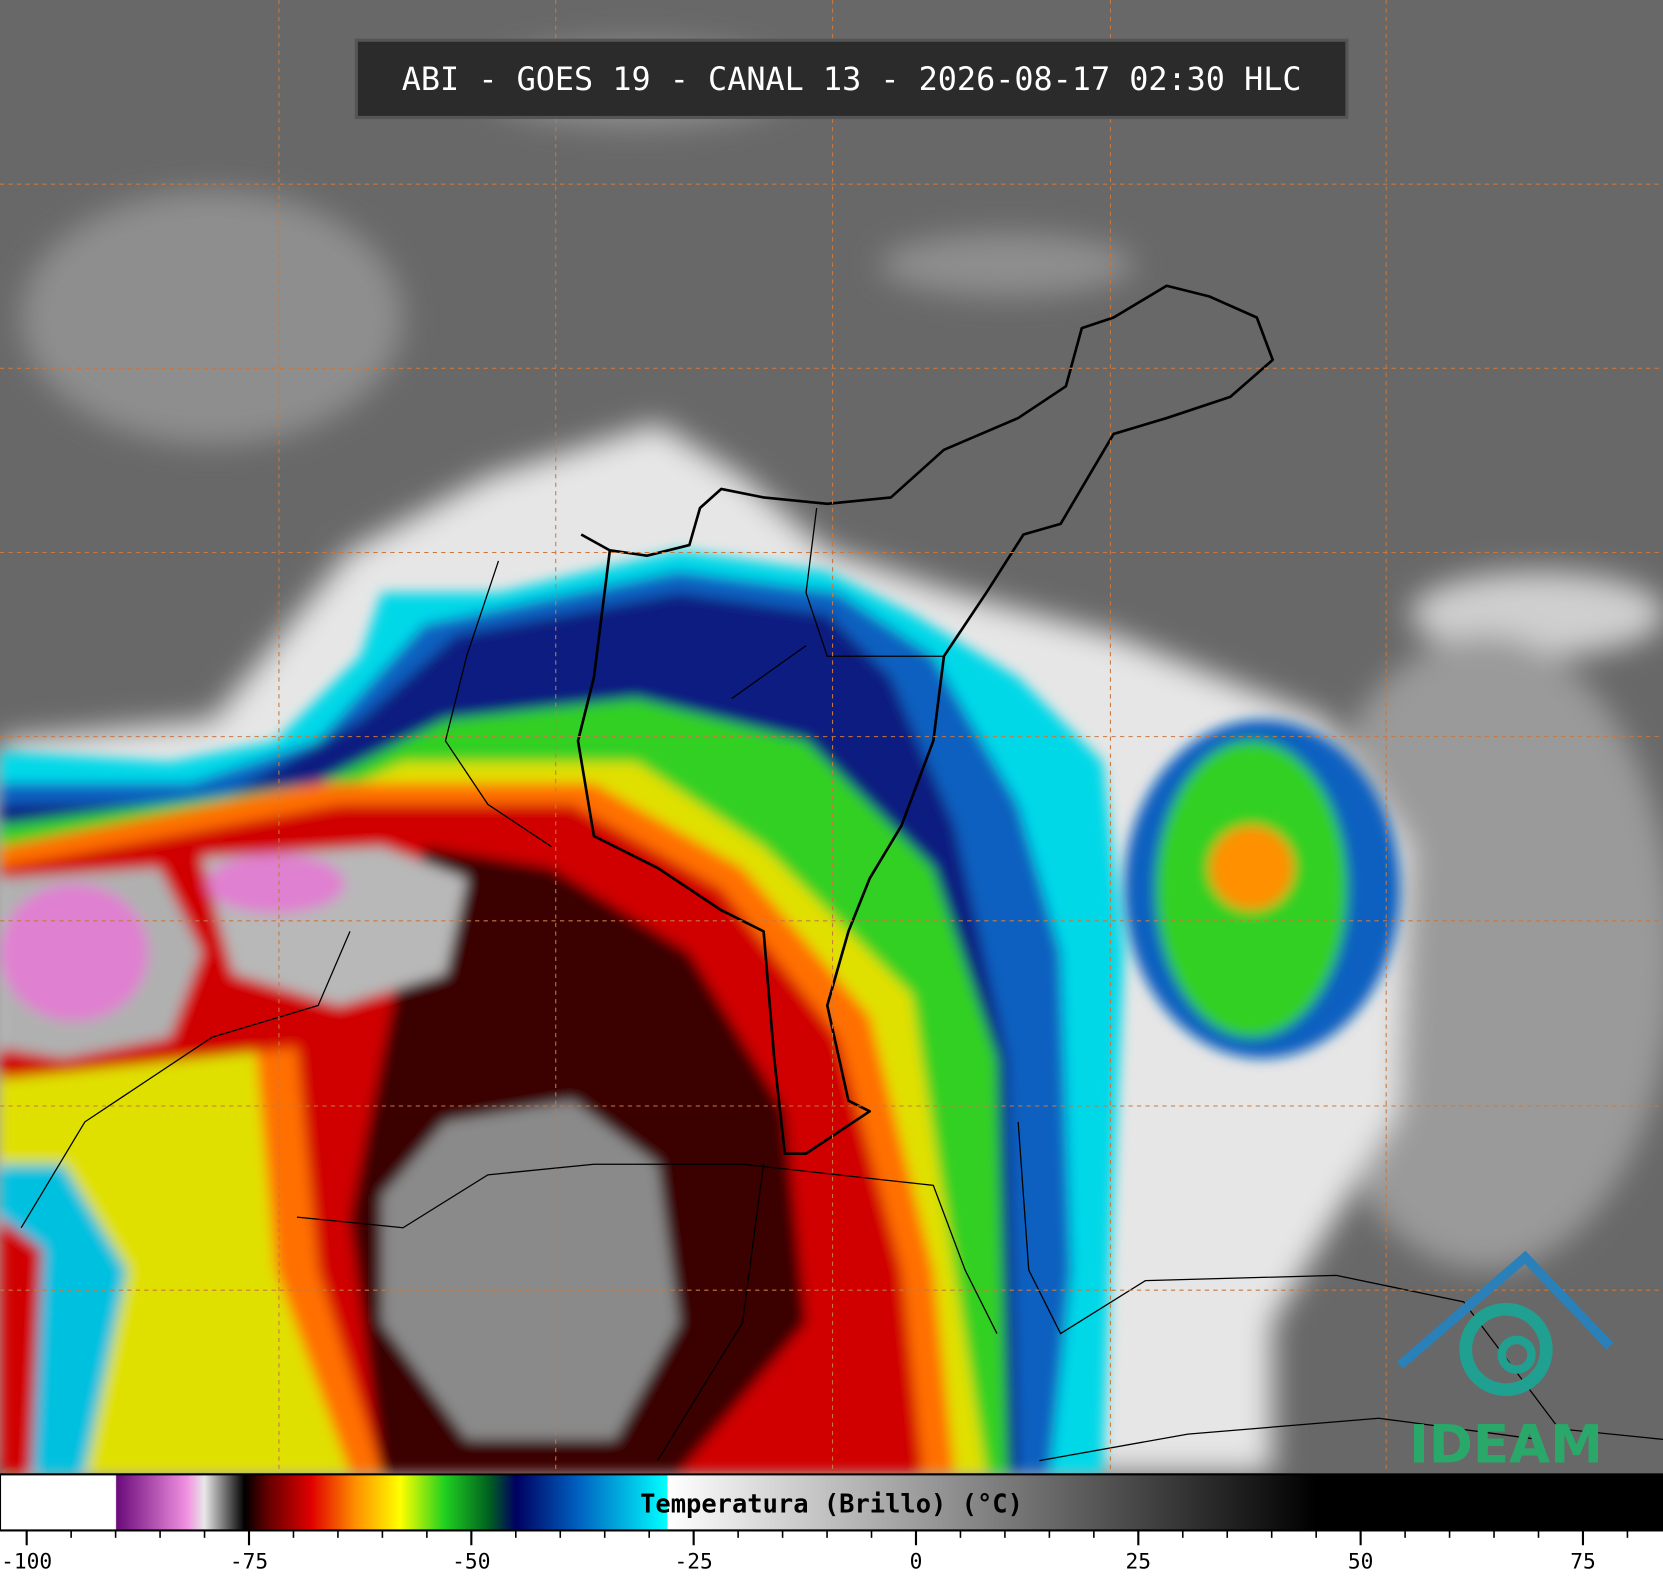 This screenshot has height=1577, width=1663. I want to click on colorbar, so click(831, 1502).